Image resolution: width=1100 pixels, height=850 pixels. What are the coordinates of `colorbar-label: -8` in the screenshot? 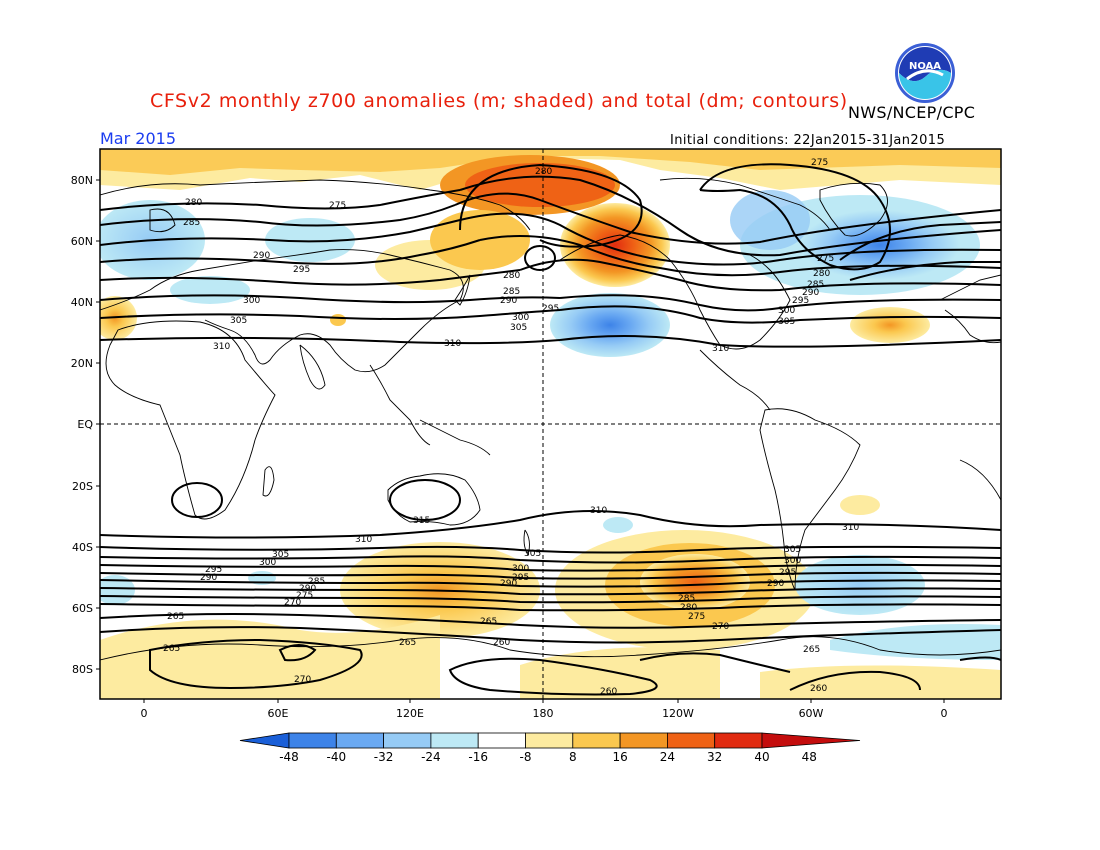 It's located at (526, 757).